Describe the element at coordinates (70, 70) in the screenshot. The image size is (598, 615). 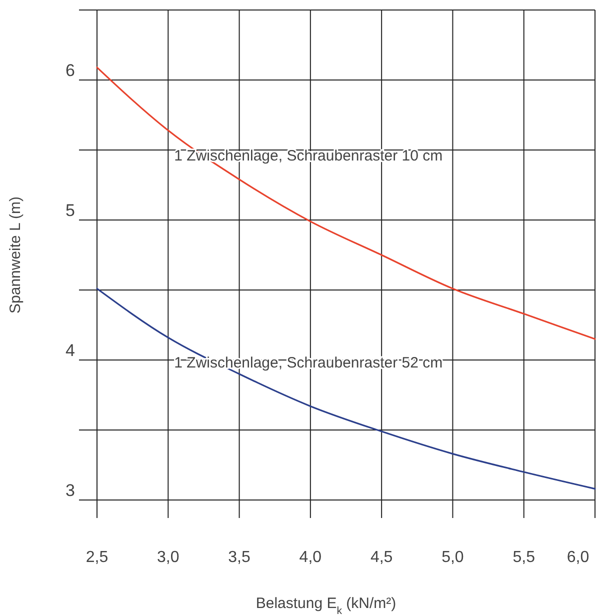
I see `y-tick-label: 6` at that location.